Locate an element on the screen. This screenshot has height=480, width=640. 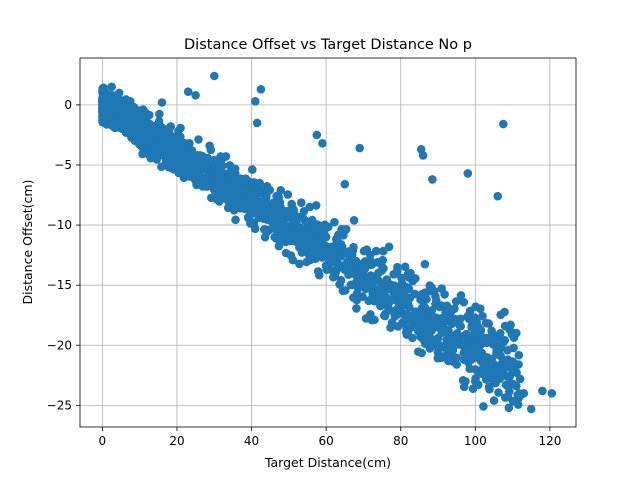
x-tick-label: 0 is located at coordinates (103, 441).